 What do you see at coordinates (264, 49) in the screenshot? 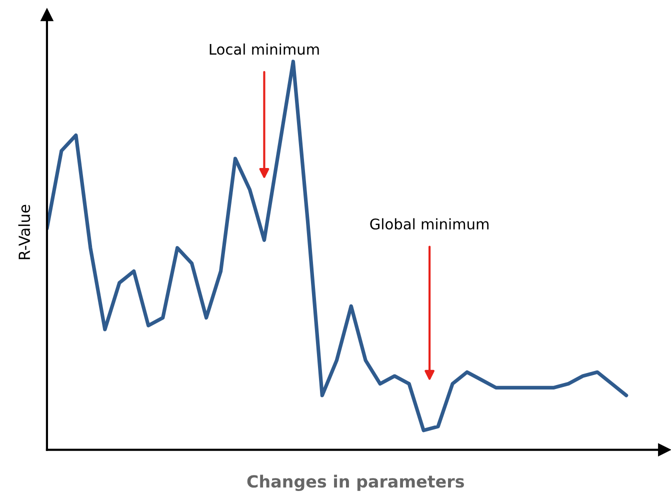
I see `text: Local minimum` at bounding box center [264, 49].